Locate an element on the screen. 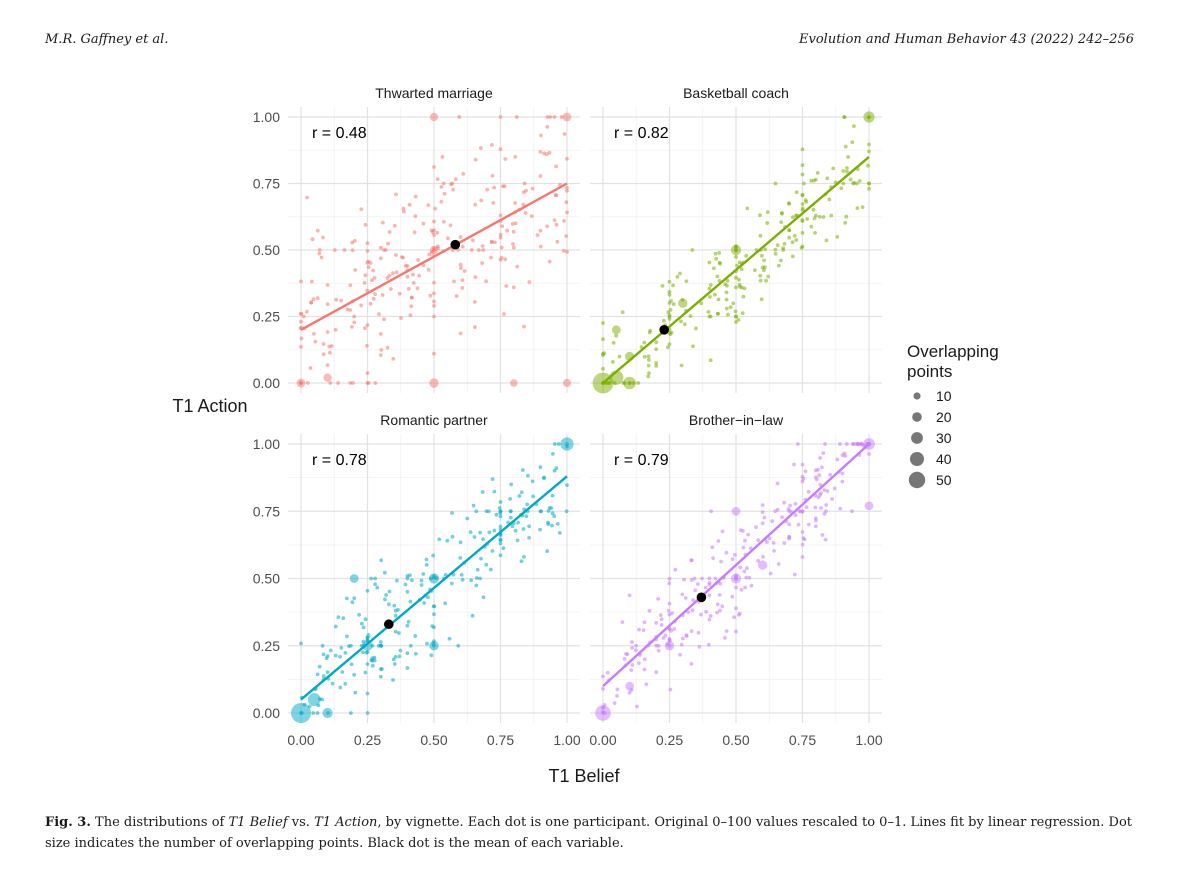 Image resolution: width=1200 pixels, height=884 pixels. running-header-authors: M.R. Gaffney et al. is located at coordinates (107, 39).